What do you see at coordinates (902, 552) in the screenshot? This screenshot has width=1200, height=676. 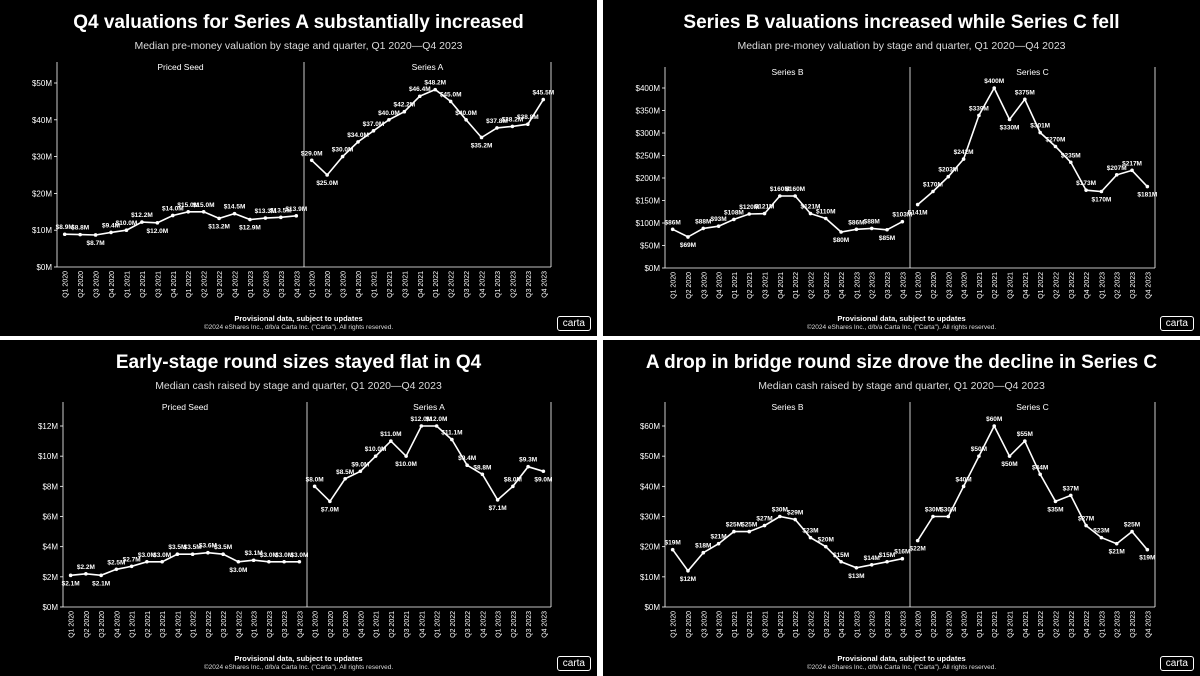 I see `data-label: $16M` at bounding box center [902, 552].